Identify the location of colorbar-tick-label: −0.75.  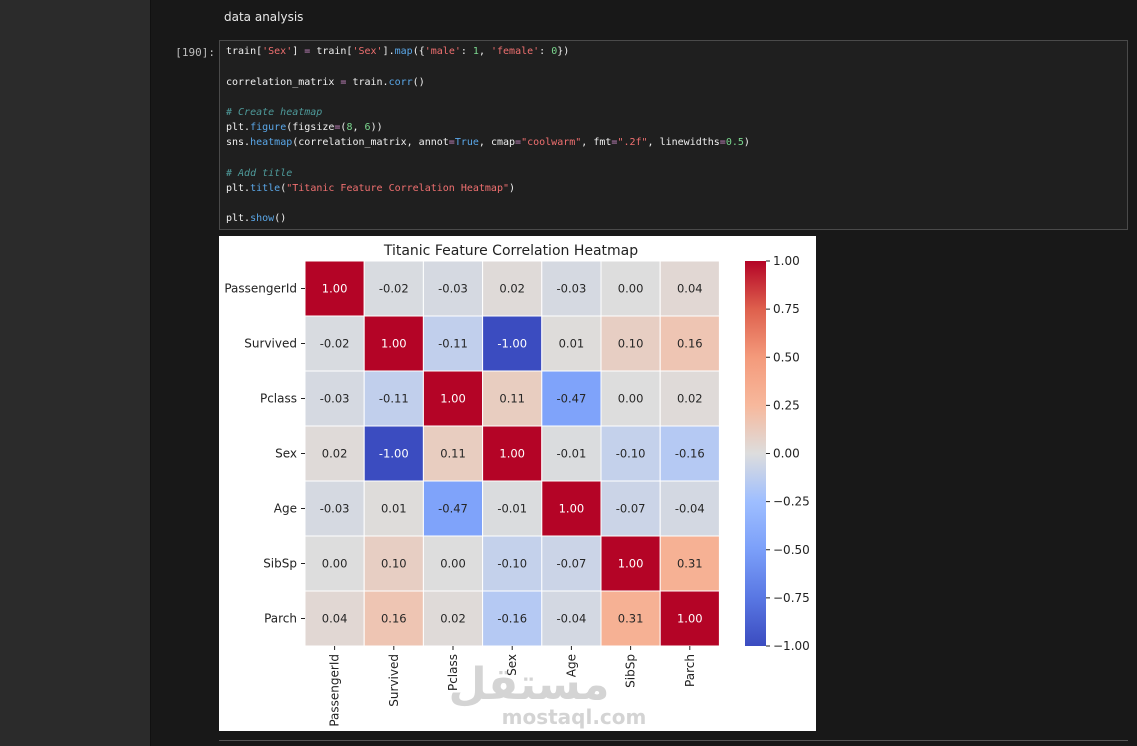
(791, 598).